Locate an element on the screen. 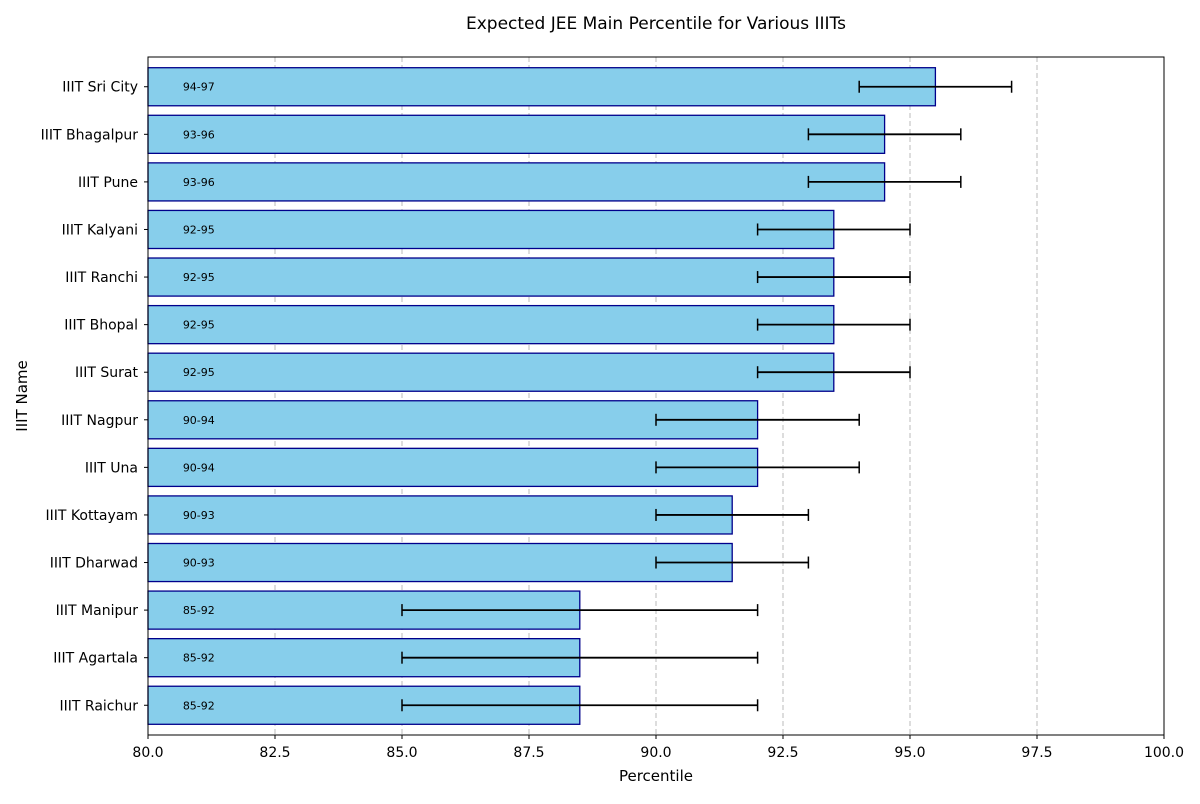  x-tick-label: 85.0 is located at coordinates (401, 753).